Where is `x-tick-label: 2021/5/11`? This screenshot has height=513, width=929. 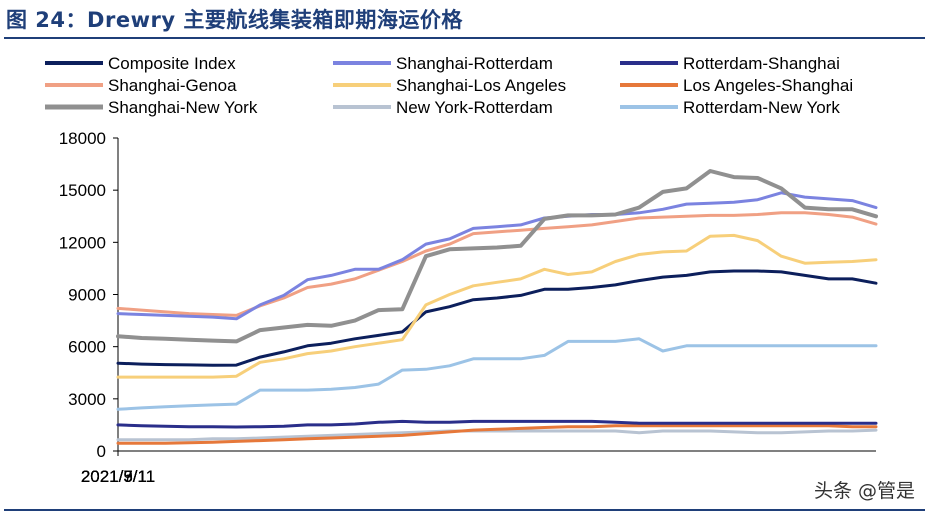 x-tick-label: 2021/5/11 is located at coordinates (118, 476).